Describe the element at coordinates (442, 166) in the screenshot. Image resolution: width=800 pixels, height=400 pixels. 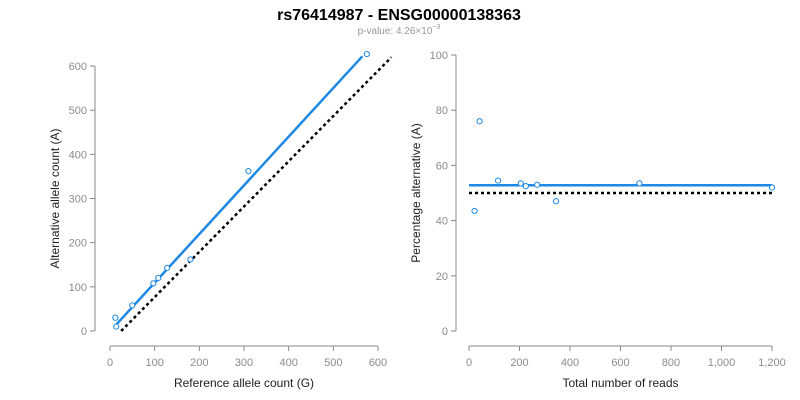
I see `right-y-tick-label: 60` at that location.